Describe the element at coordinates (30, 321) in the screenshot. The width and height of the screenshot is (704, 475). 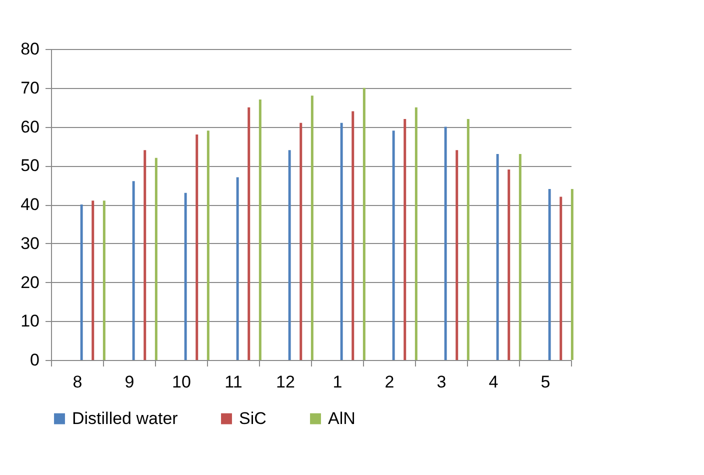
I see `y-tick-label: 10` at that location.